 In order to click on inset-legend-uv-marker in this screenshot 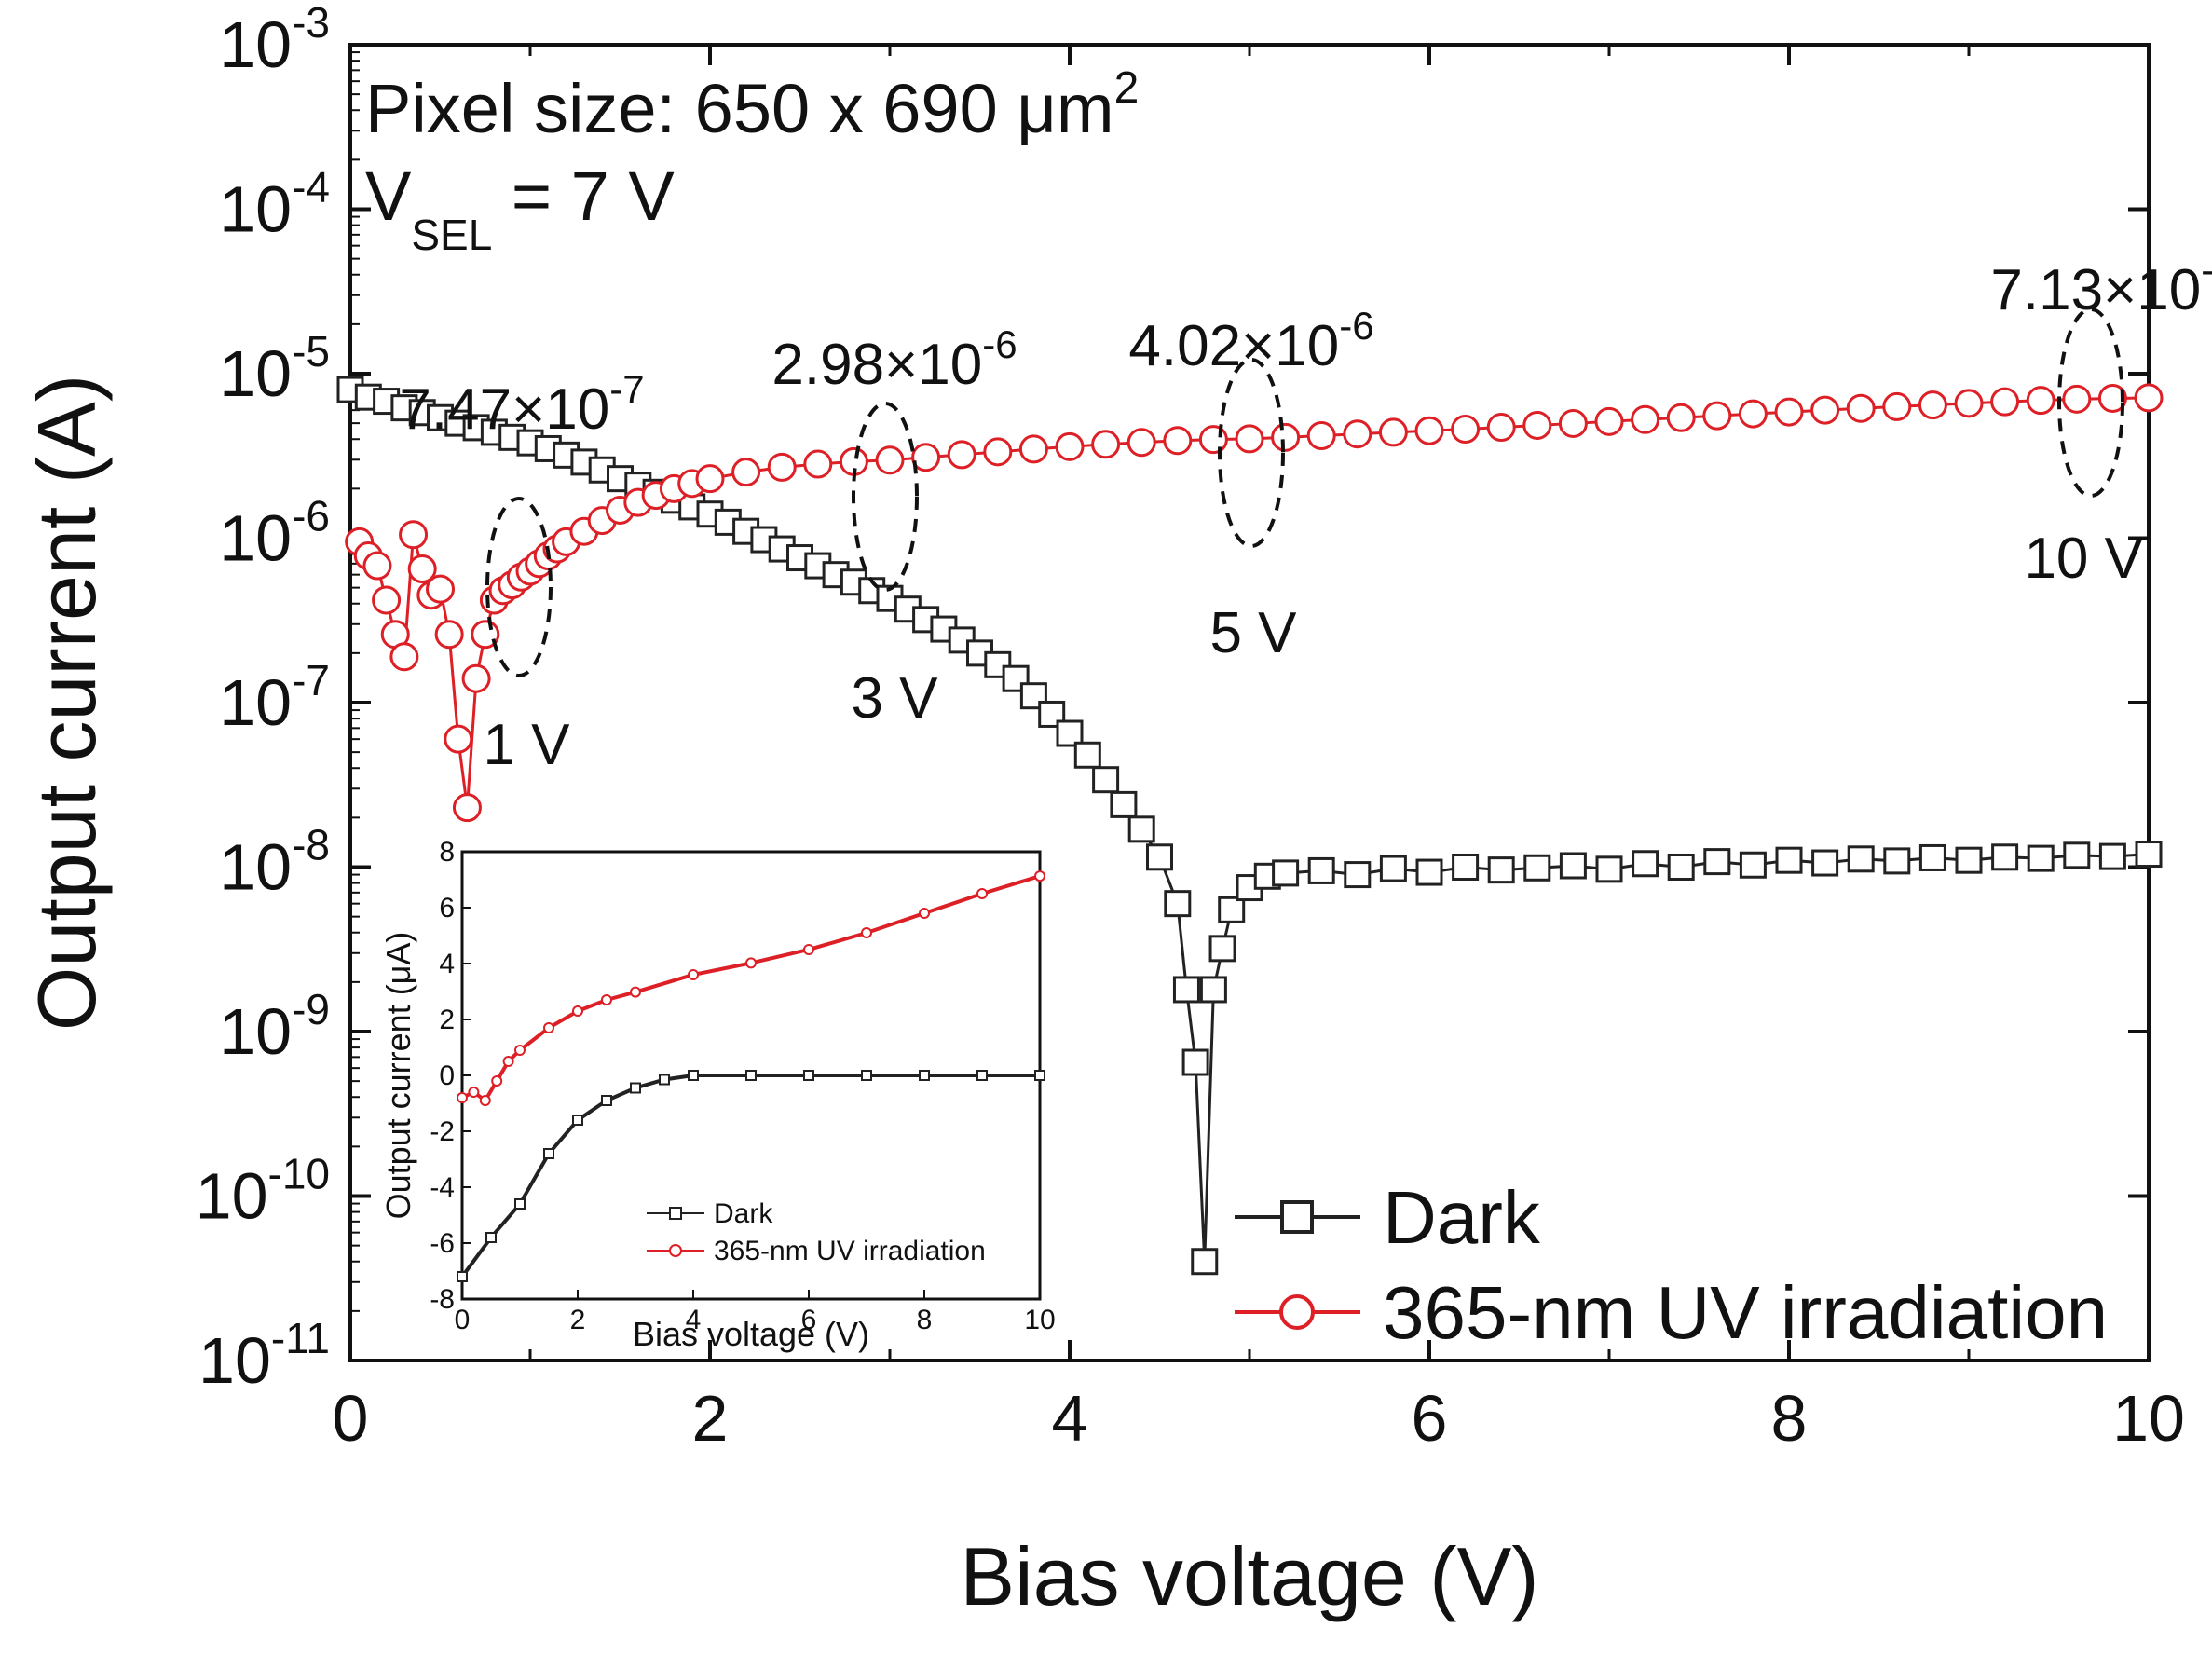, I will do `click(675, 1250)`.